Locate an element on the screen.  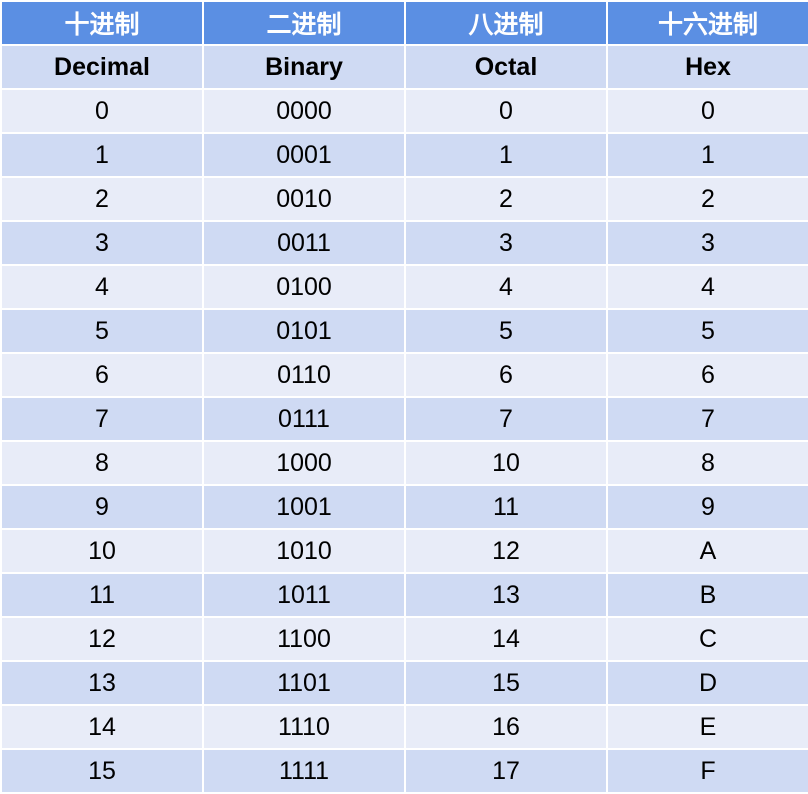
hex-cell: 7 is located at coordinates (707, 419).